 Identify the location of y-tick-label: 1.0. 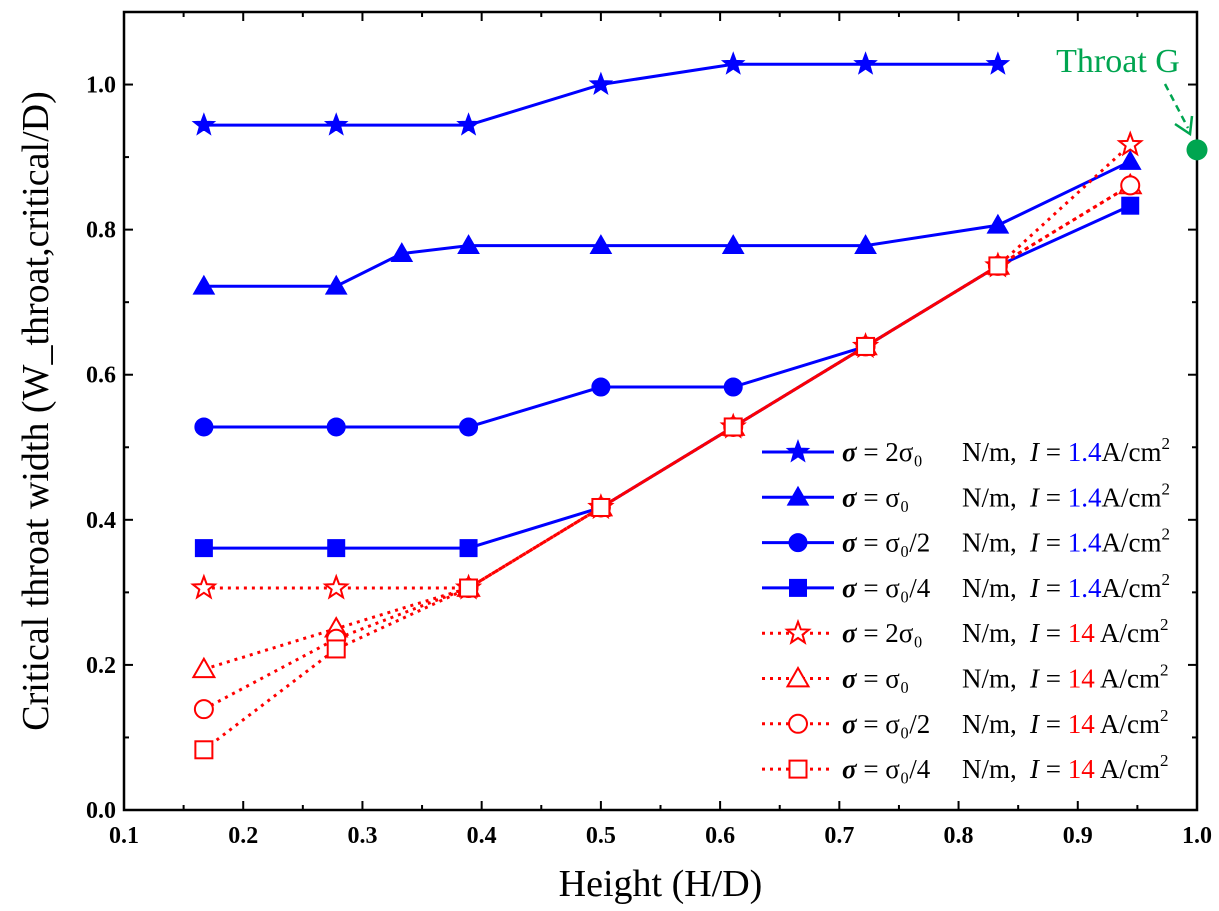
(101, 86).